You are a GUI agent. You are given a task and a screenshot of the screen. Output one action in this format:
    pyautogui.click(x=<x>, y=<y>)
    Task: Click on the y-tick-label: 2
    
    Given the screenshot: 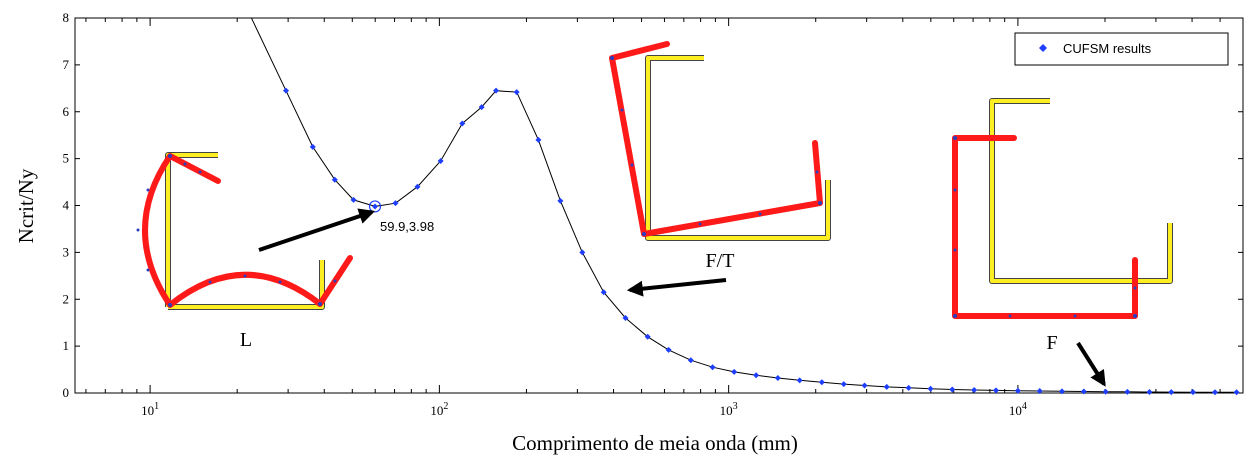 What is the action you would take?
    pyautogui.click(x=66, y=298)
    